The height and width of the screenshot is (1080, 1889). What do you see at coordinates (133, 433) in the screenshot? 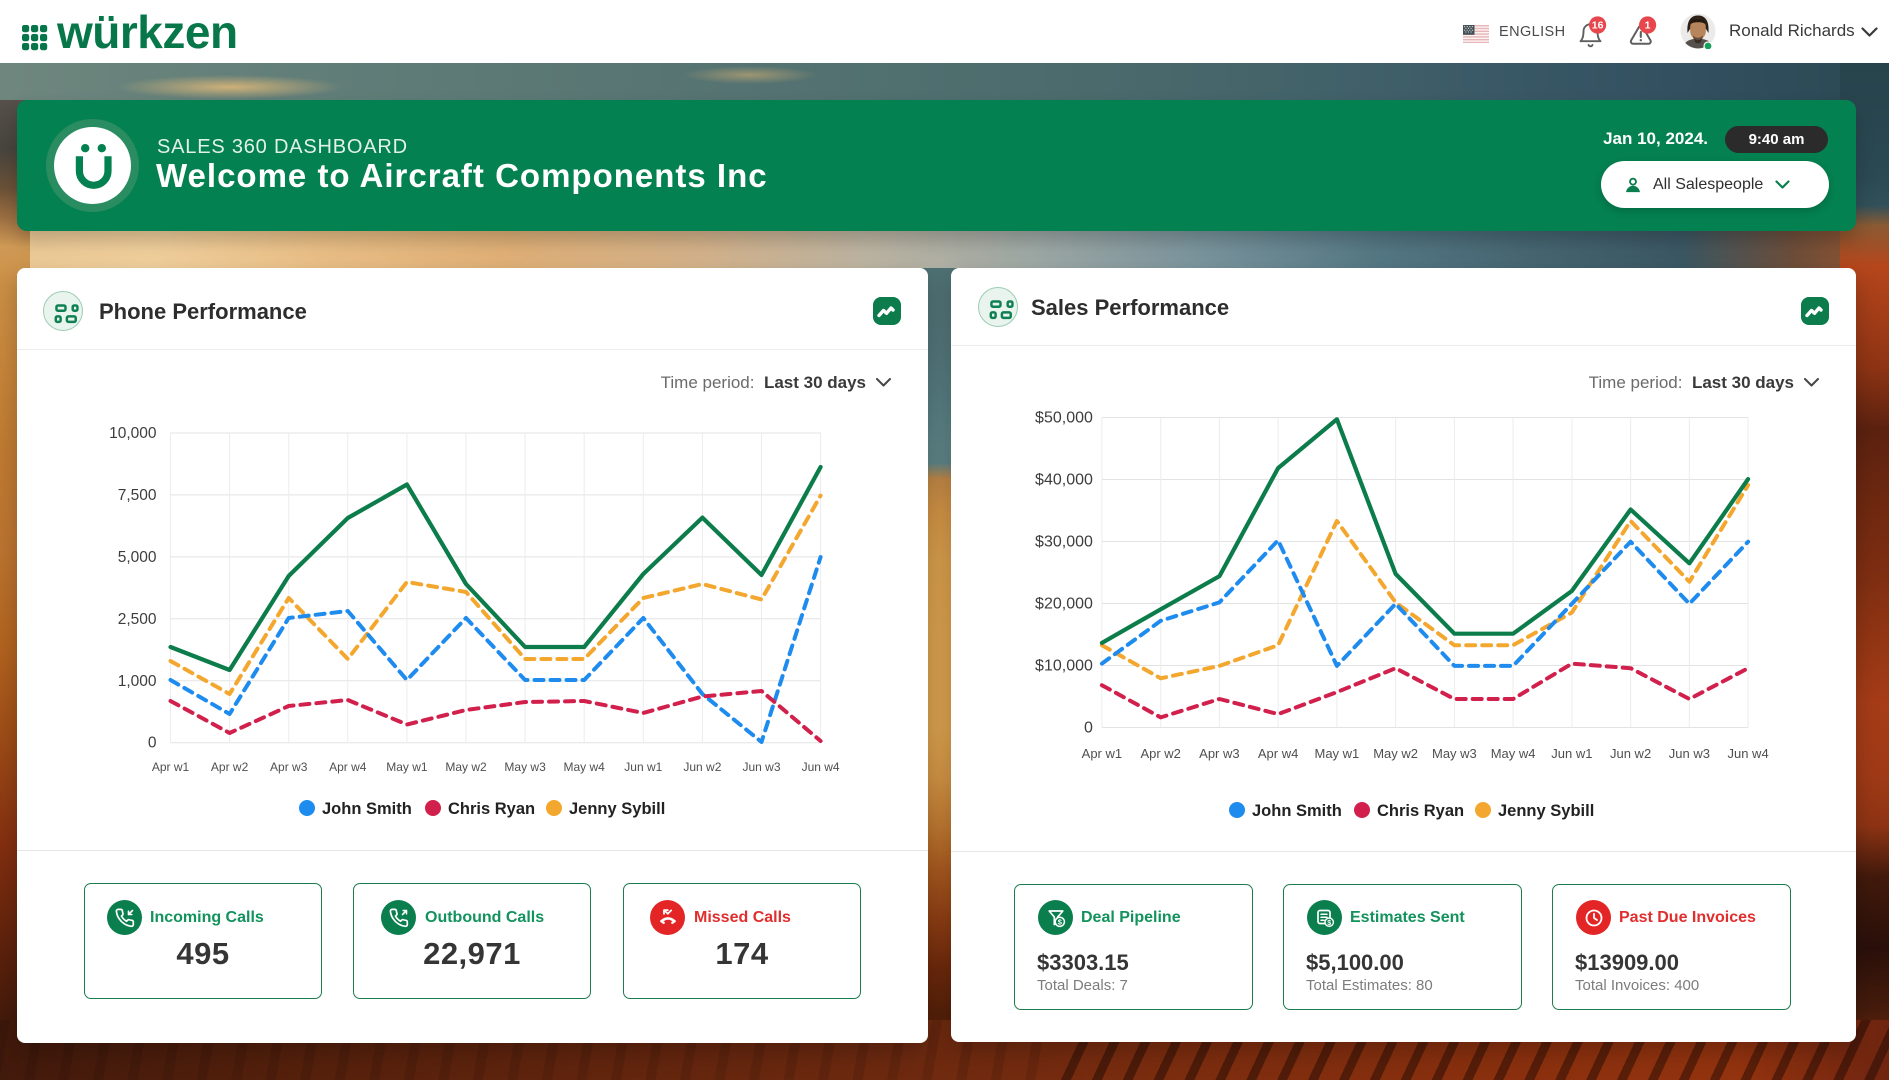
I see `svg-text: 10,000` at bounding box center [133, 433].